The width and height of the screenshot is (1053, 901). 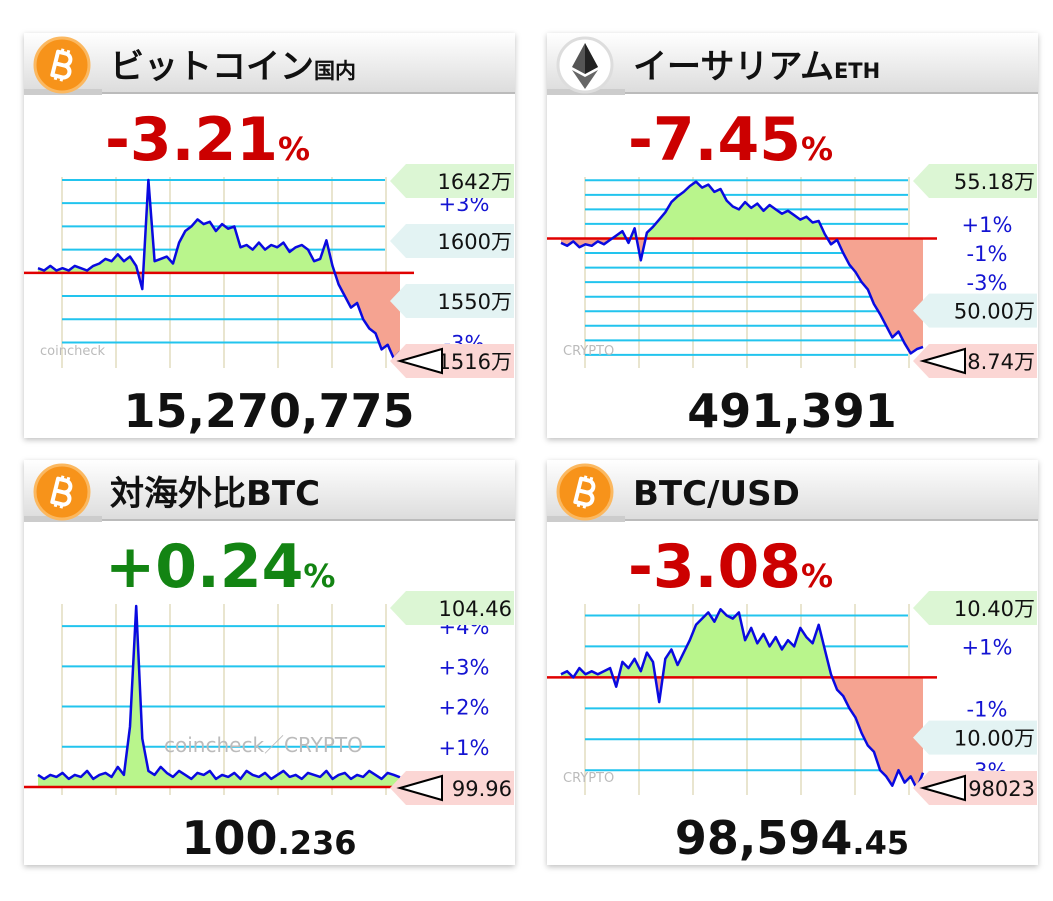 I want to click on price-main: 491,391, so click(x=792, y=411).